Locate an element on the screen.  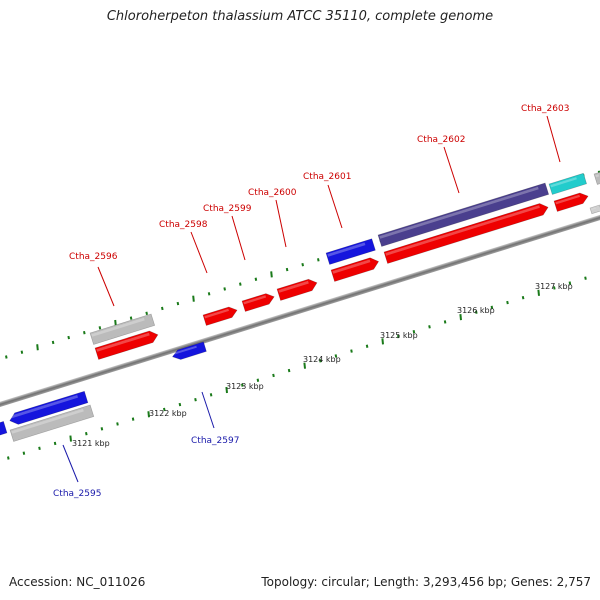
scale-label-3125: 3125 kbp is located at coordinates (399, 335).